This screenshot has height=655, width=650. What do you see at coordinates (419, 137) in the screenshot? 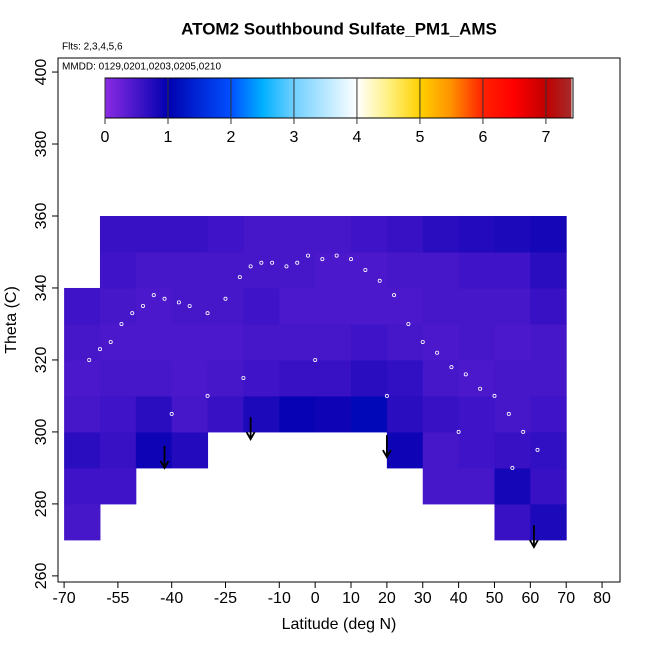
I see `colorbar-tick-label: 5` at bounding box center [419, 137].